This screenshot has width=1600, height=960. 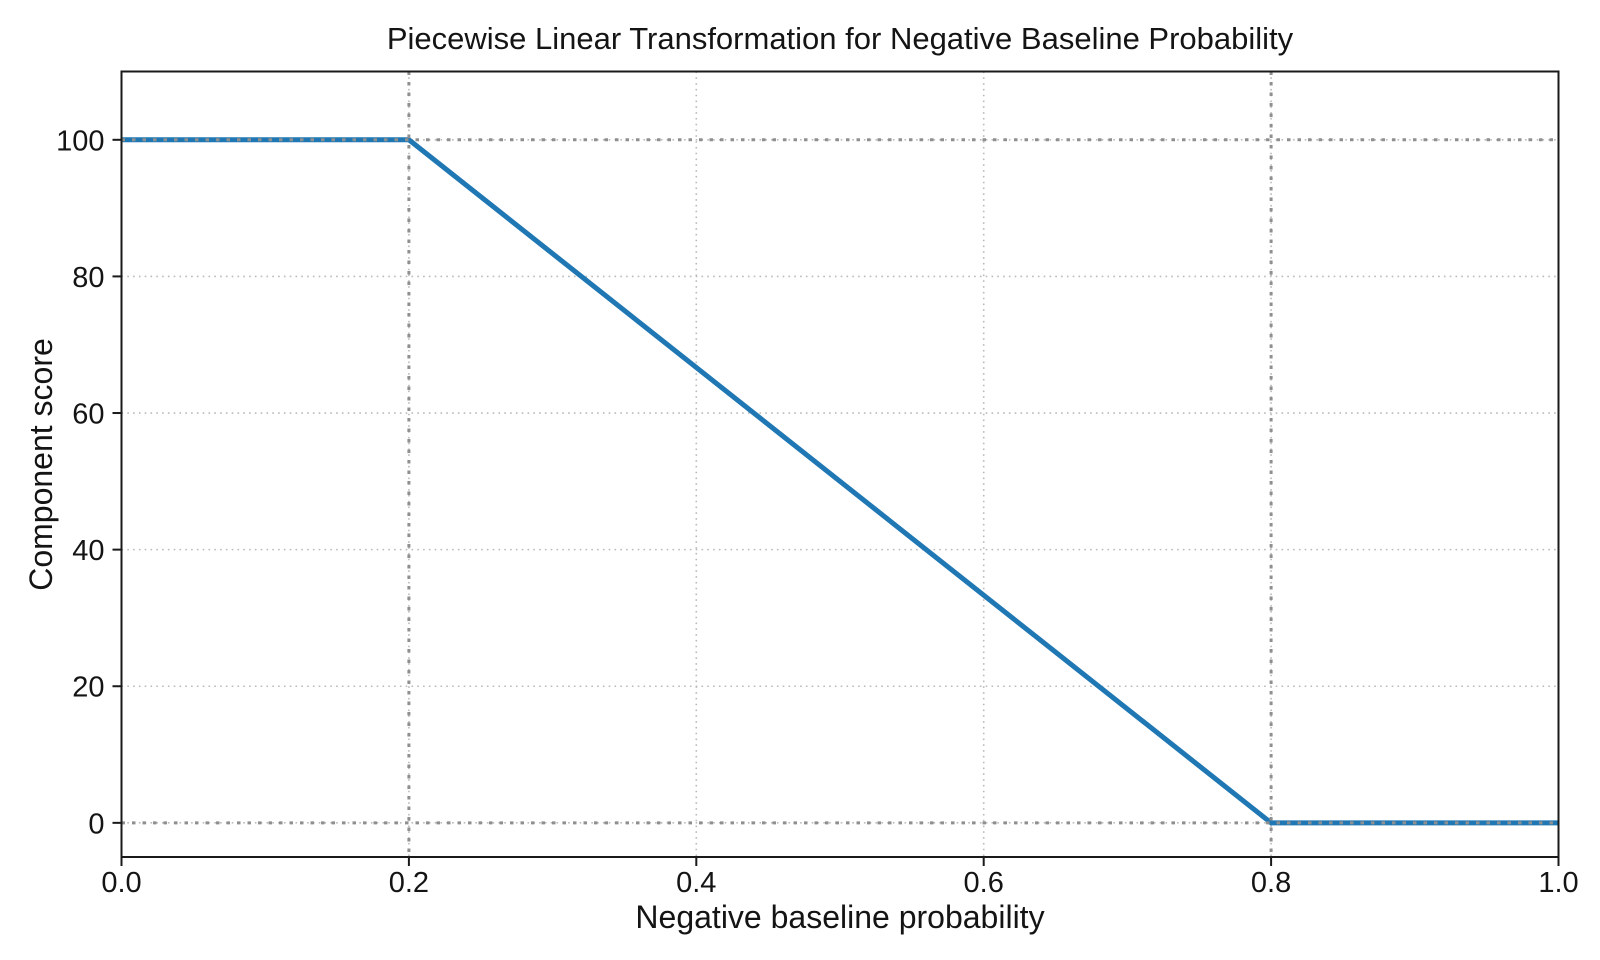 What do you see at coordinates (1558, 883) in the screenshot?
I see `x-tick-label: 1.0` at bounding box center [1558, 883].